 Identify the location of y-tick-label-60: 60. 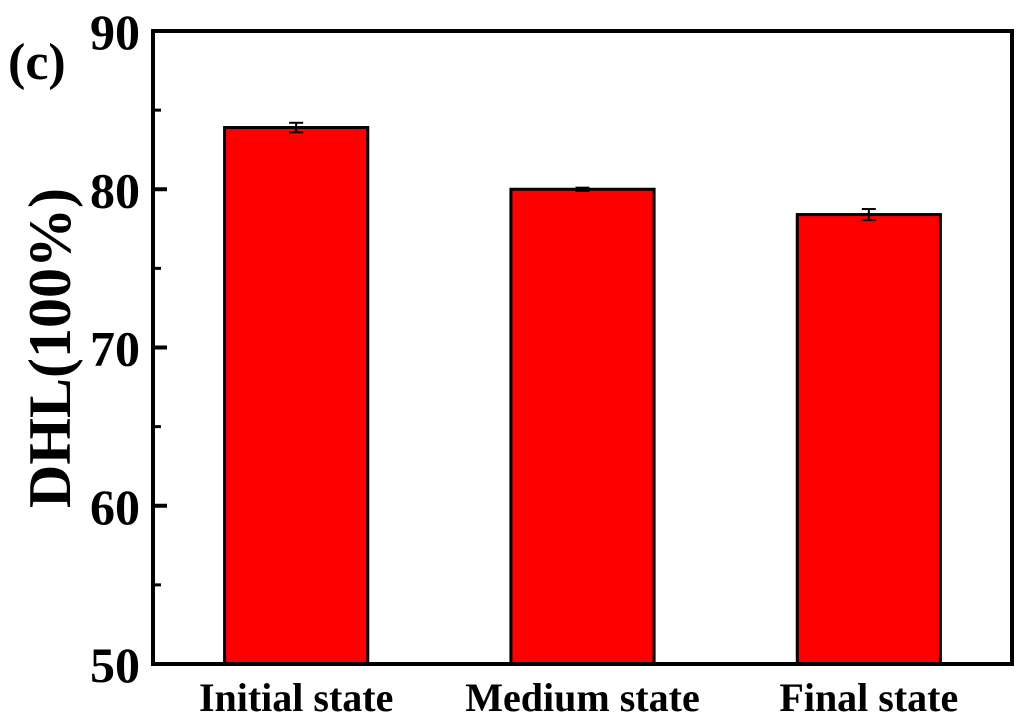
(115, 507).